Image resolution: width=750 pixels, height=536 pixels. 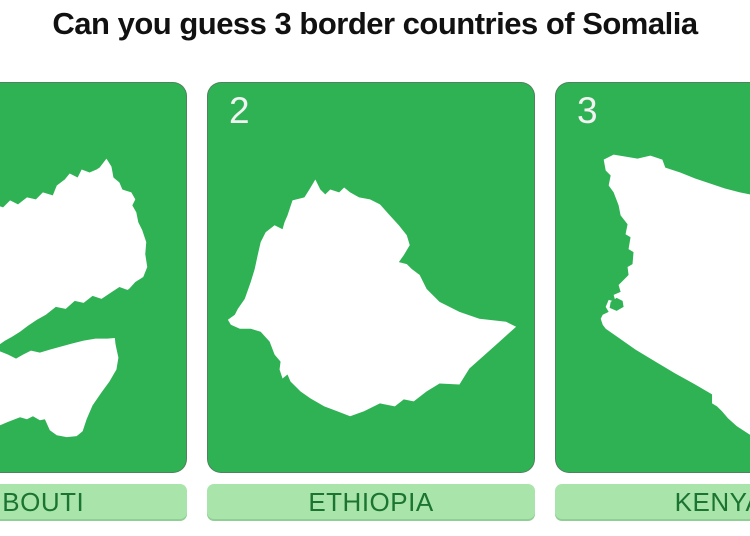 What do you see at coordinates (712, 502) in the screenshot?
I see `country-name-kenya: KENYA` at bounding box center [712, 502].